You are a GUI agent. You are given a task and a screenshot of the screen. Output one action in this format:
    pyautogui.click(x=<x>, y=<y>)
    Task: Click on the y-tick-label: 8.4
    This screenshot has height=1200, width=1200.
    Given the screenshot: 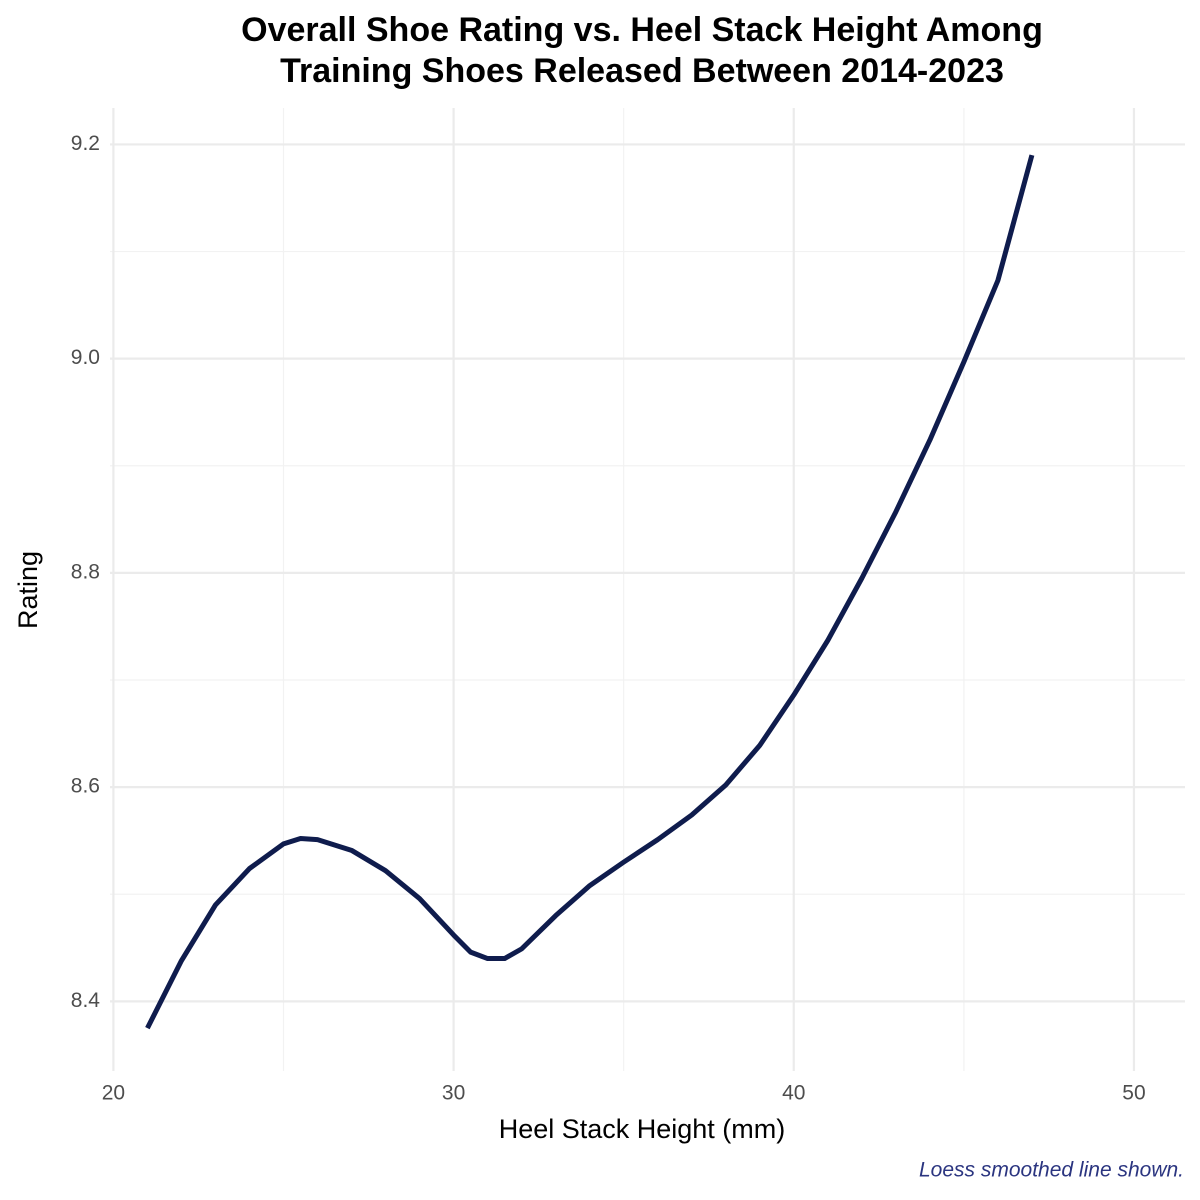 What is the action you would take?
    pyautogui.click(x=86, y=1000)
    